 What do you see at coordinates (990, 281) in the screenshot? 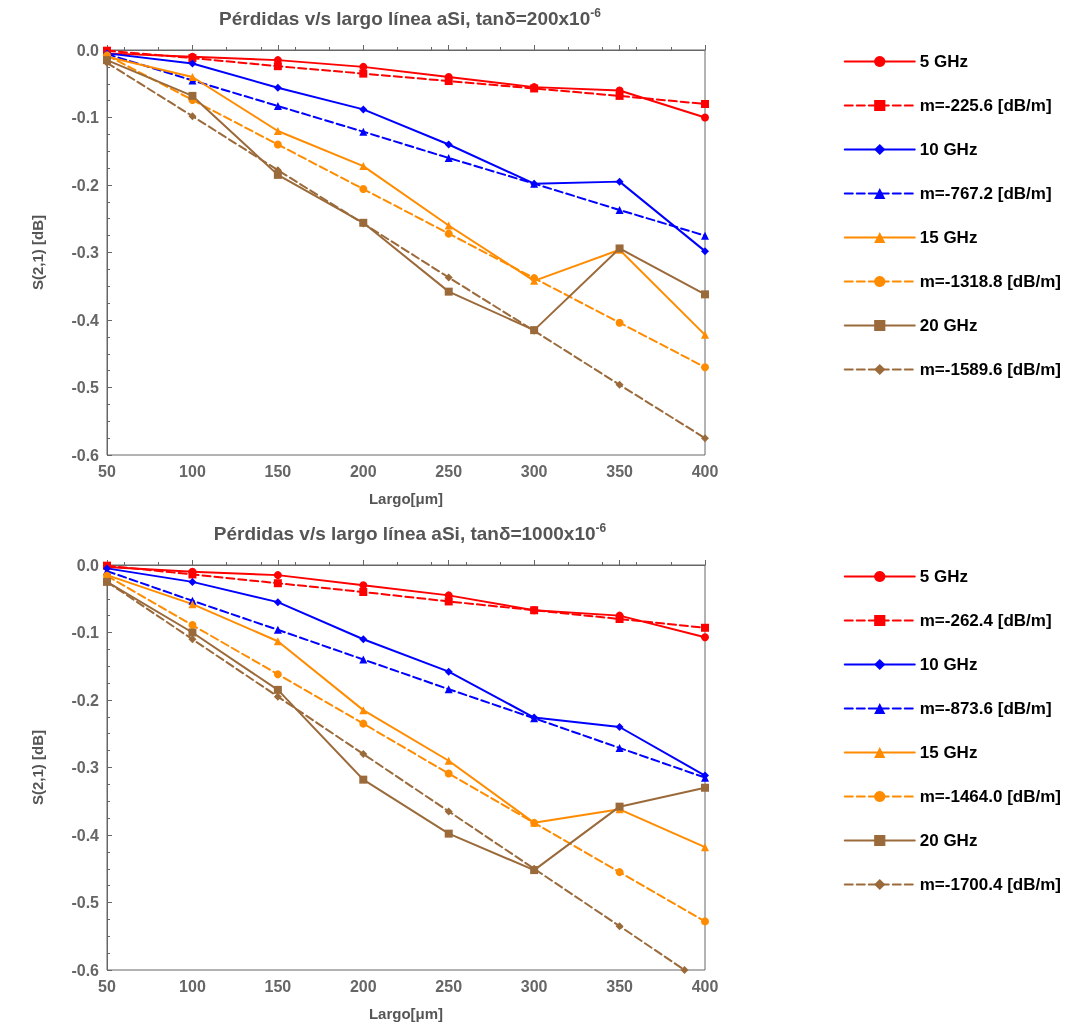
I see `legend-label: m=-1318.8 [dB/m]` at bounding box center [990, 281].